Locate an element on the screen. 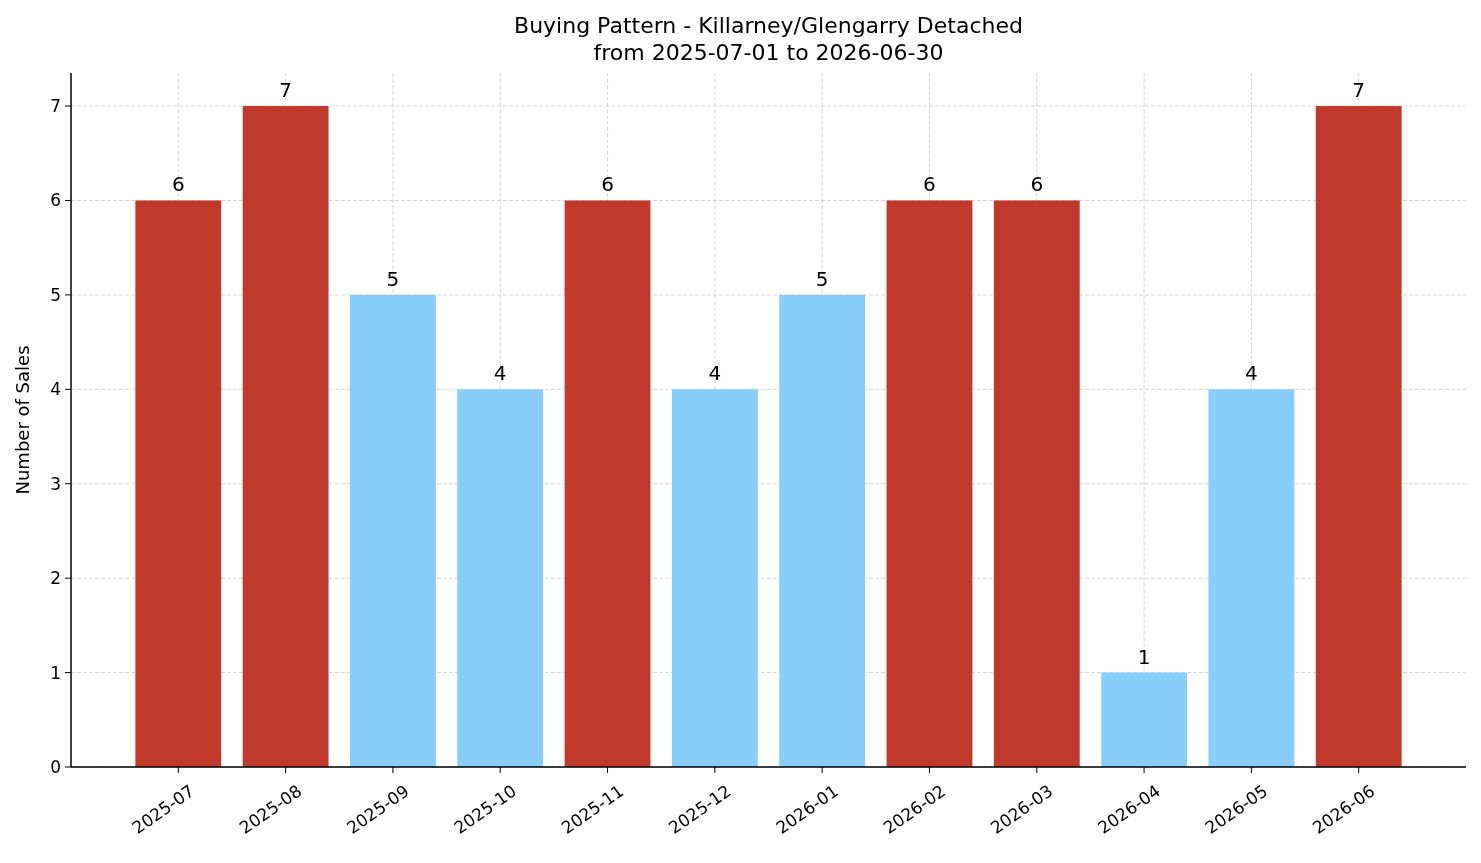  y-tick-label: 0 is located at coordinates (55, 766).